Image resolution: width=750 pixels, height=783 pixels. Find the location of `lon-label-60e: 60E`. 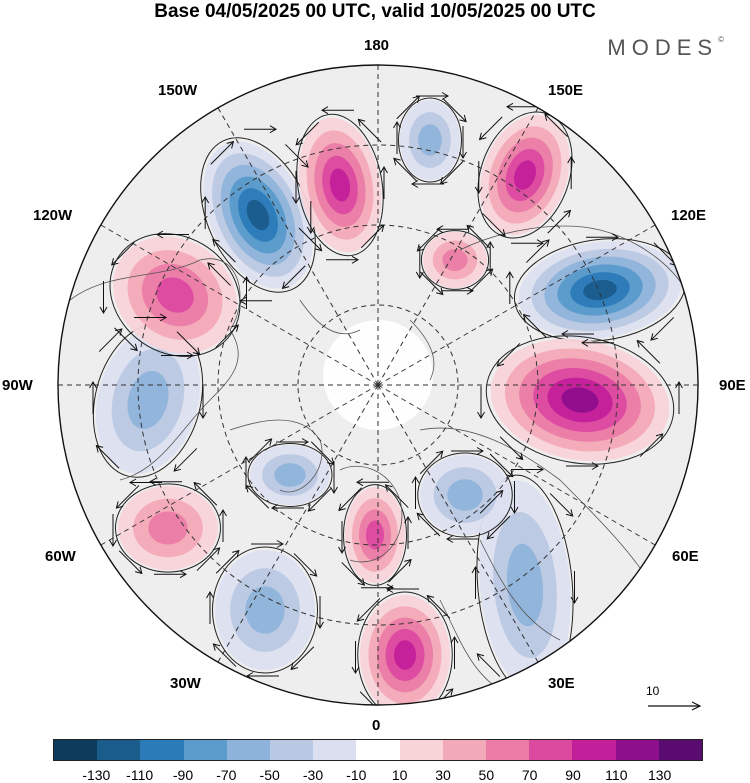

lon-label-60e: 60E is located at coordinates (685, 556).